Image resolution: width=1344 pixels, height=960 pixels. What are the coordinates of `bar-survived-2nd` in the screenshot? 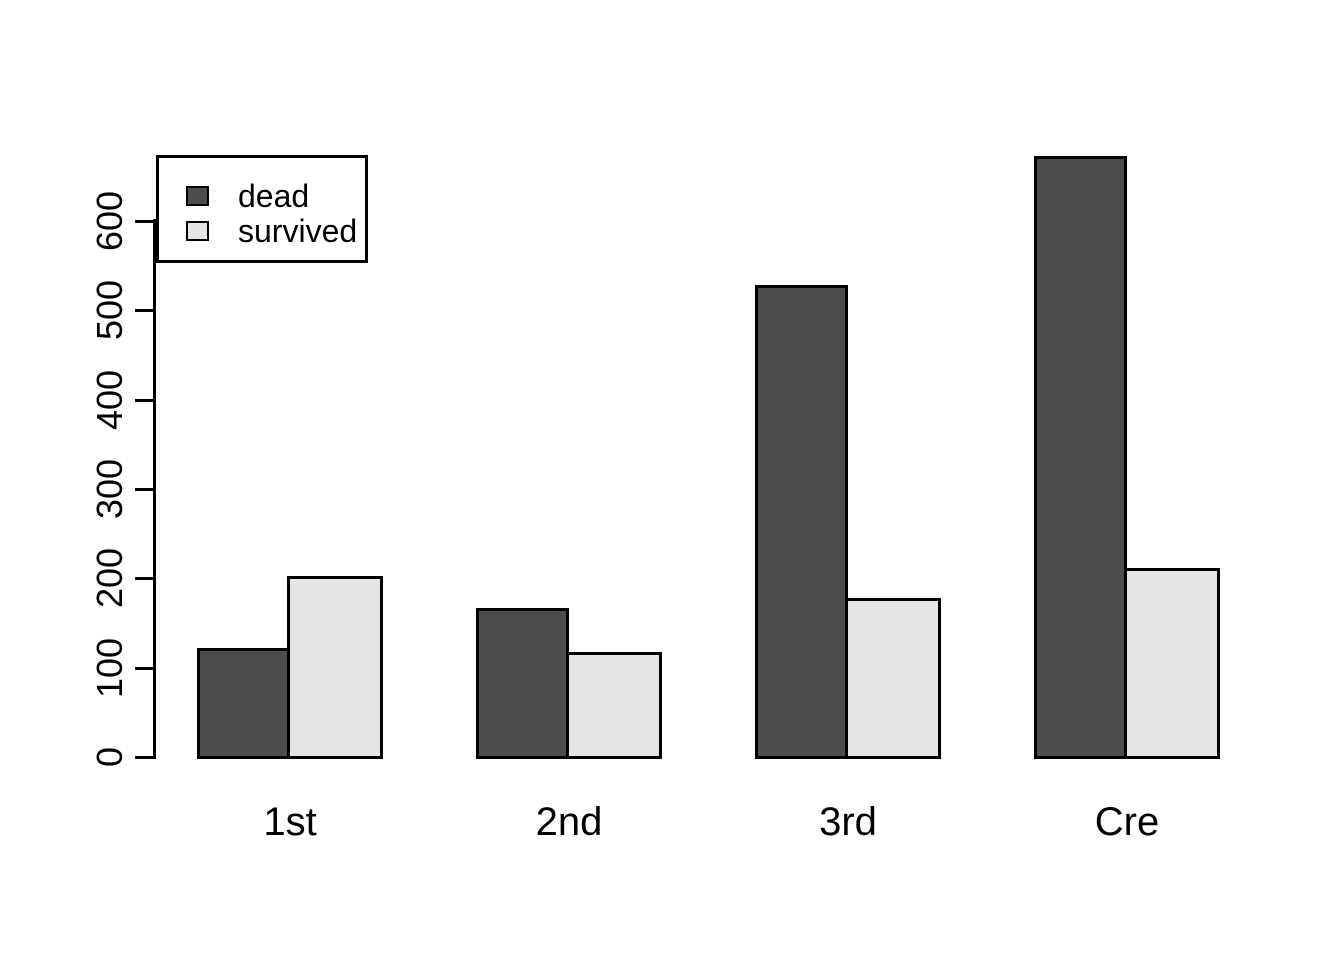 It's located at (614, 705).